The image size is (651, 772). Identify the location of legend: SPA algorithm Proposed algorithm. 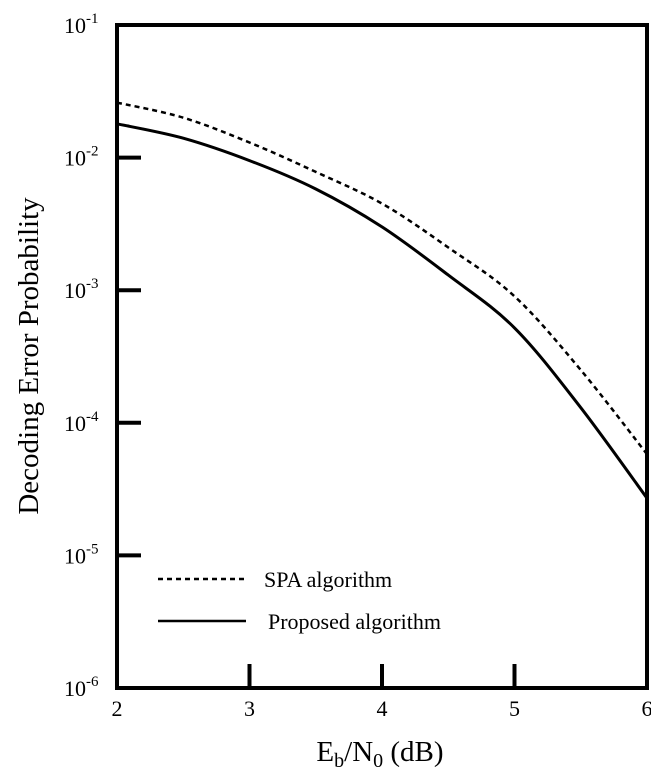
(299, 600).